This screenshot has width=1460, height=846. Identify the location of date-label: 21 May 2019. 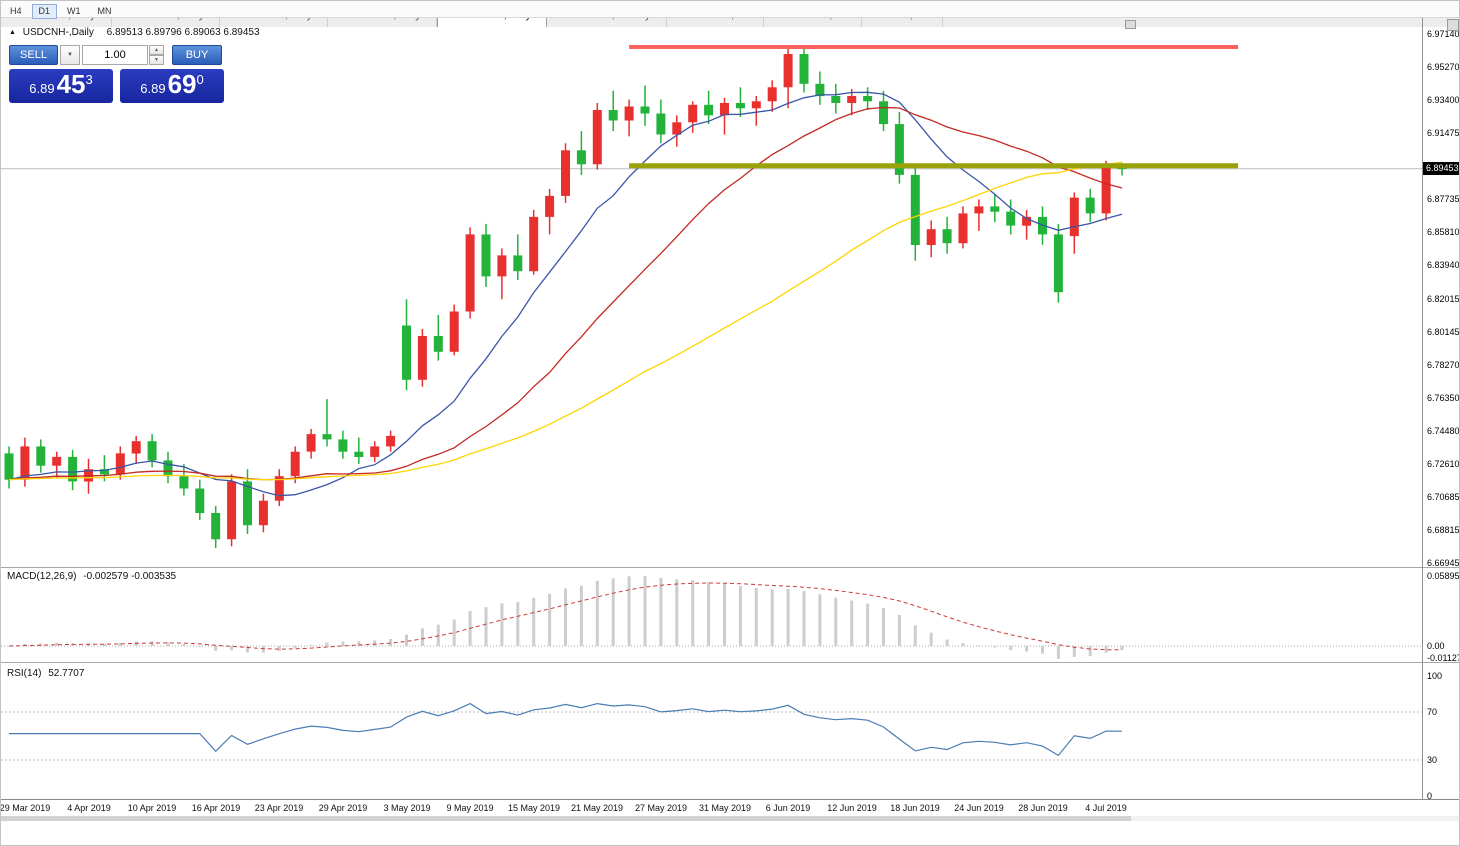
(597, 808).